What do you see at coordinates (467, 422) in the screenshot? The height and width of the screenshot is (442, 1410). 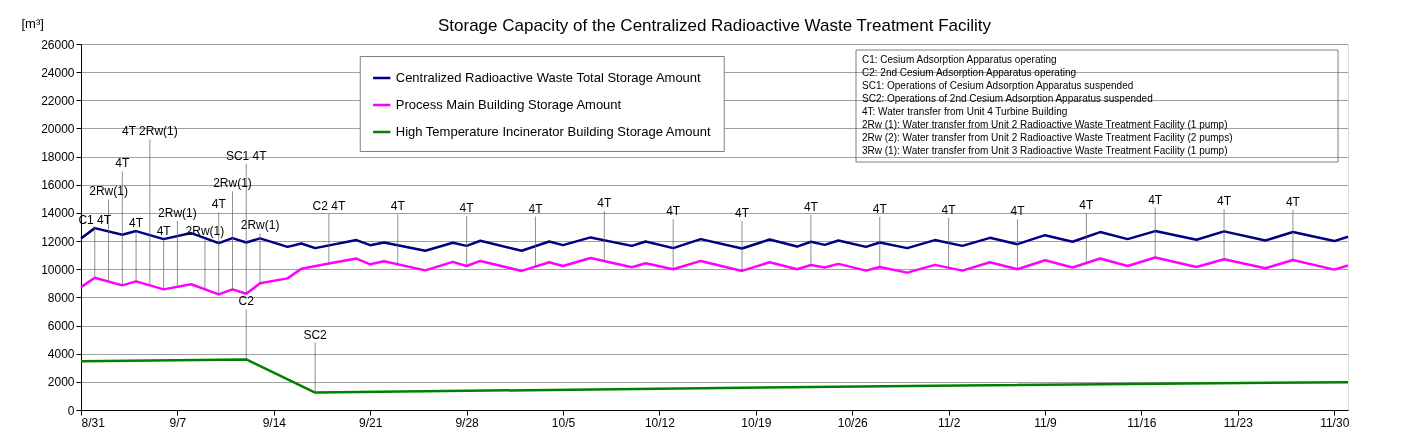 I see `x-tick-label: 9/28` at bounding box center [467, 422].